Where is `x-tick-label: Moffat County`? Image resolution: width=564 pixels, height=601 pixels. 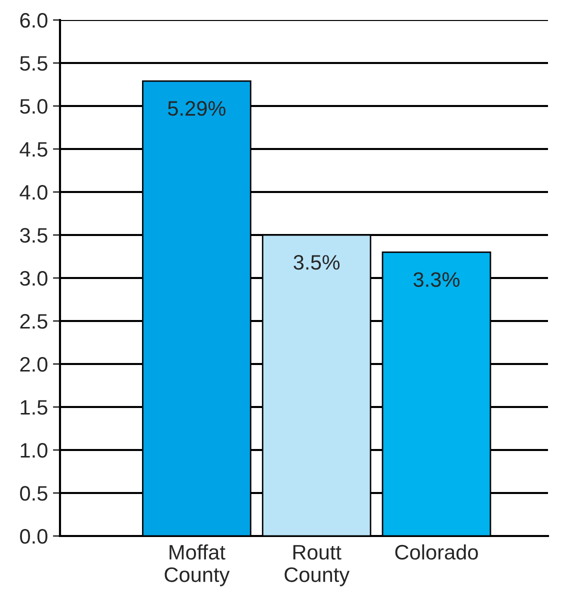 x-tick-label: Moffat County is located at coordinates (197, 565).